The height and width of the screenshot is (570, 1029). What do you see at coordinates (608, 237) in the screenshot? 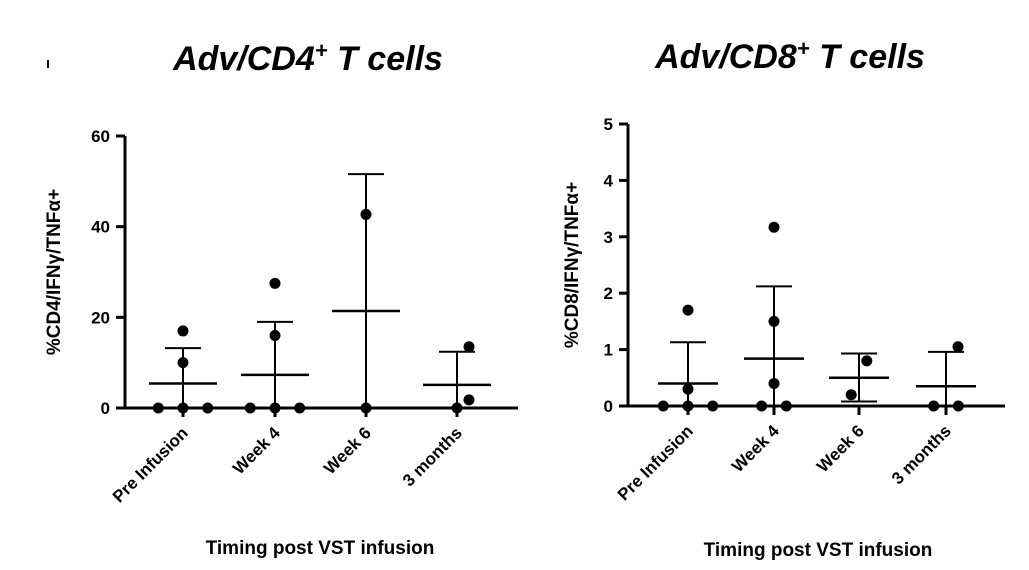
I see `y-tick-label: 3` at bounding box center [608, 237].